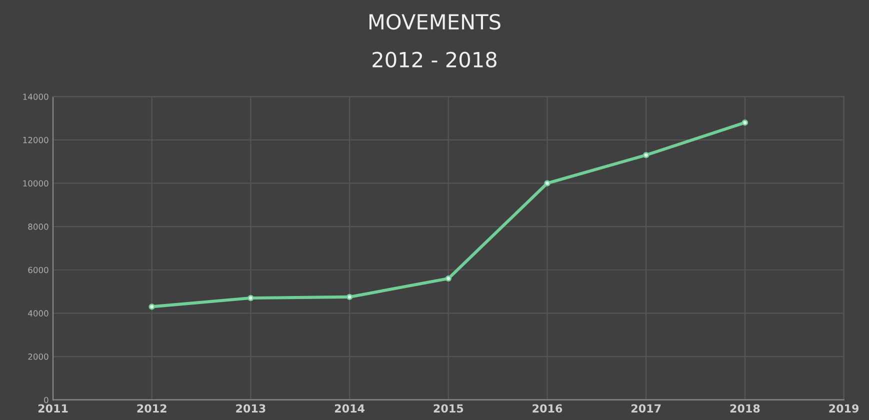 This screenshot has width=869, height=420. I want to click on x-tick-label: 2018, so click(745, 408).